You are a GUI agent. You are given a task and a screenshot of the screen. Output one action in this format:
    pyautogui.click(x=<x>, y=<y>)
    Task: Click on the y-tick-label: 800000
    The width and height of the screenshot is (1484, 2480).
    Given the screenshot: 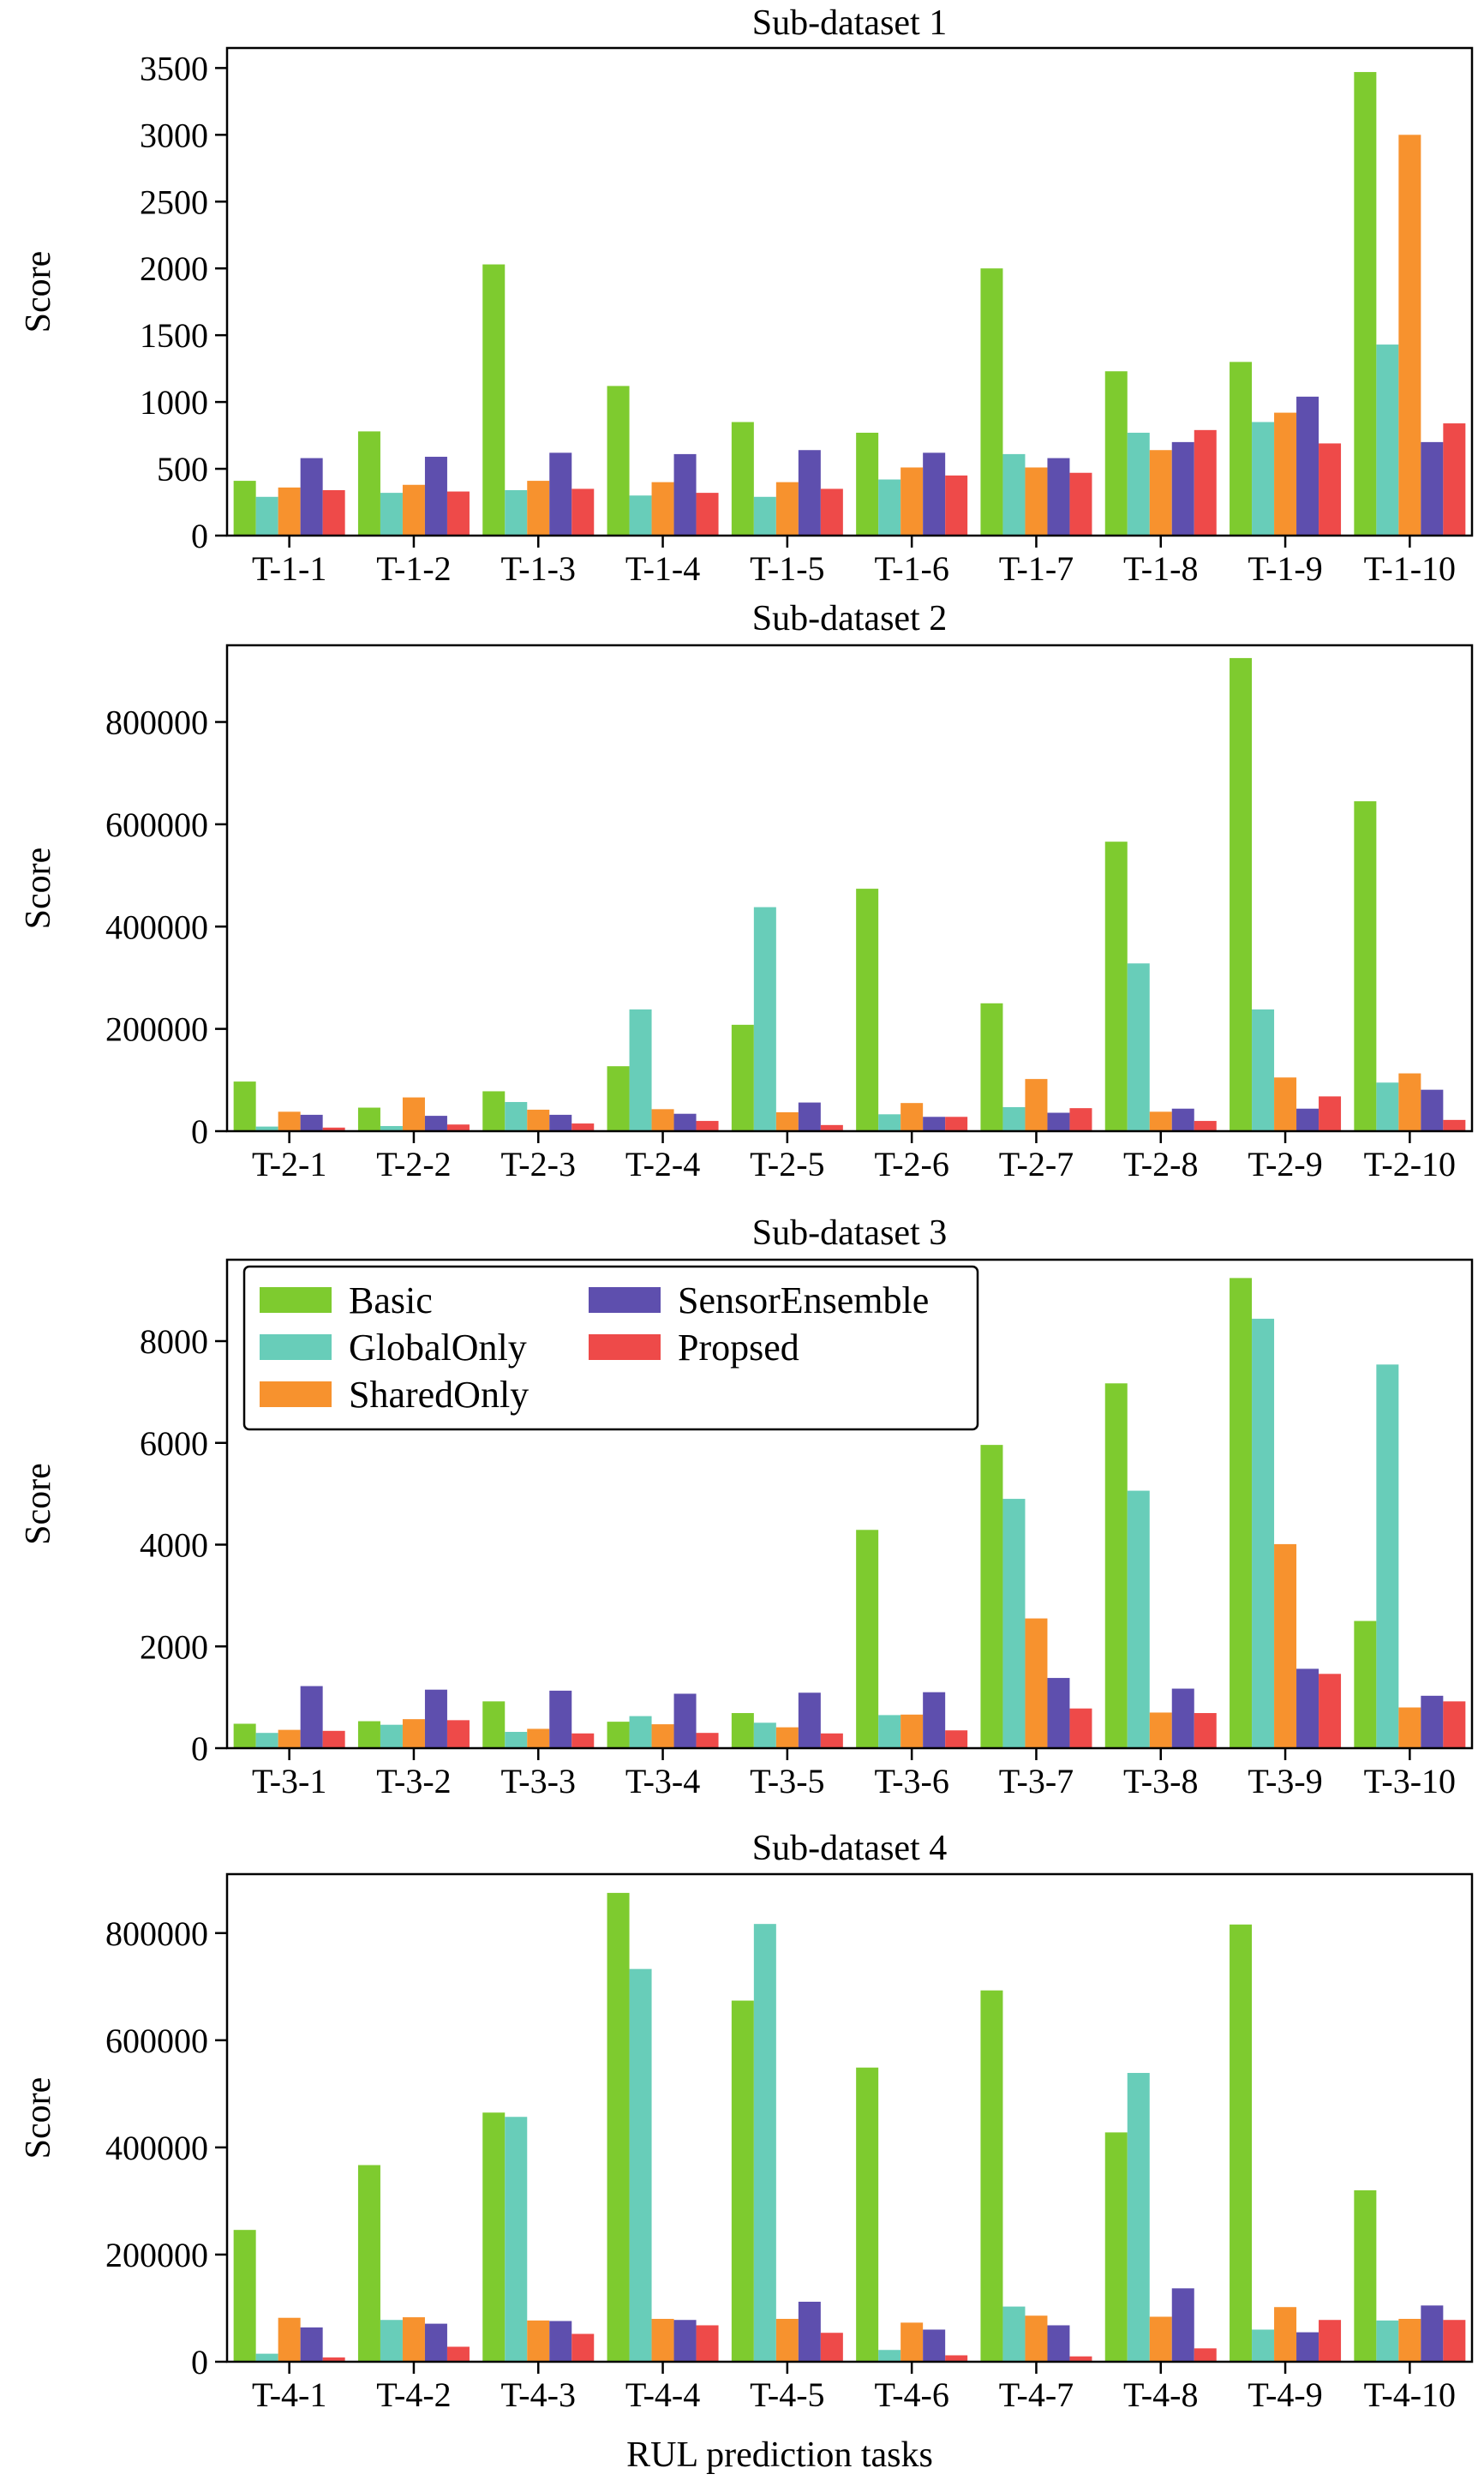 What is the action you would take?
    pyautogui.click(x=156, y=1933)
    